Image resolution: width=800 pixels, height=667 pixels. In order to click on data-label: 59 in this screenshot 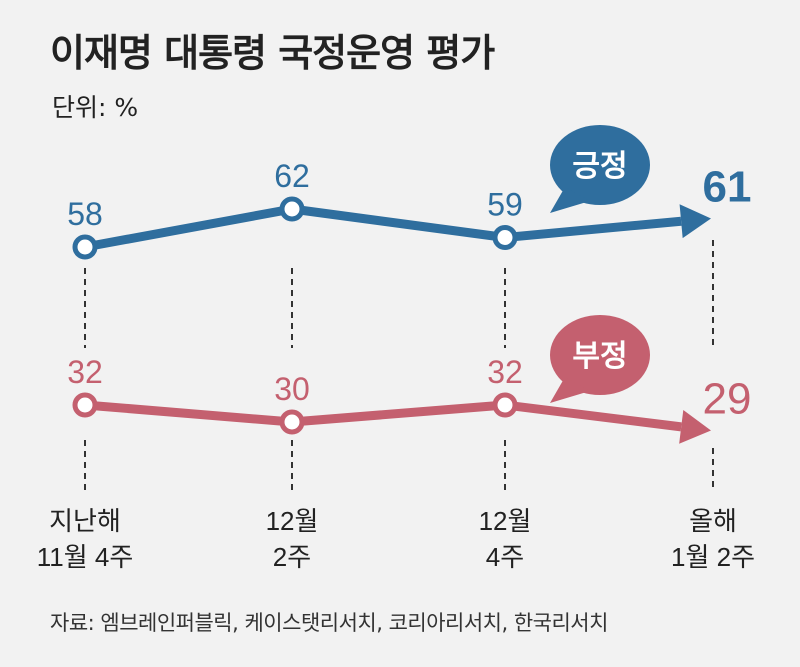, I will do `click(505, 205)`.